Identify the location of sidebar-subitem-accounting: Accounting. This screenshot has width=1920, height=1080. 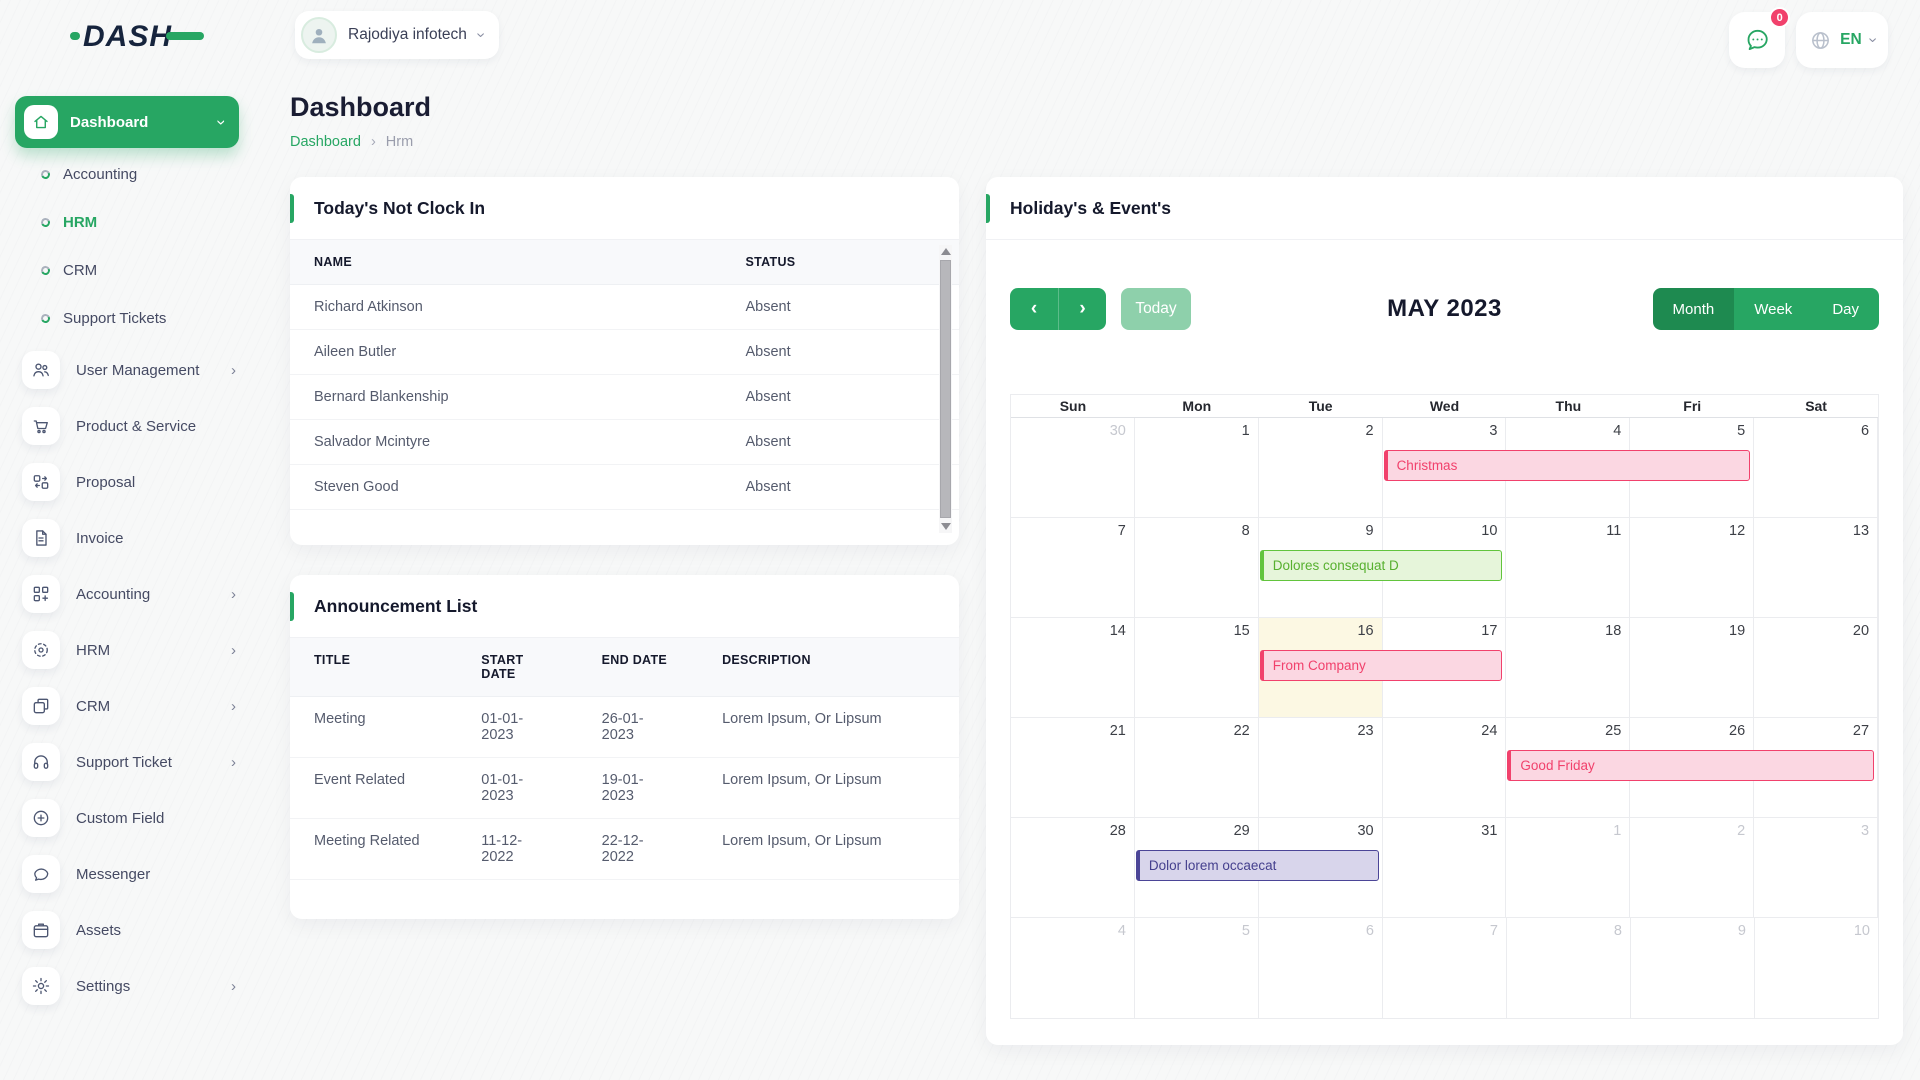
(135, 174).